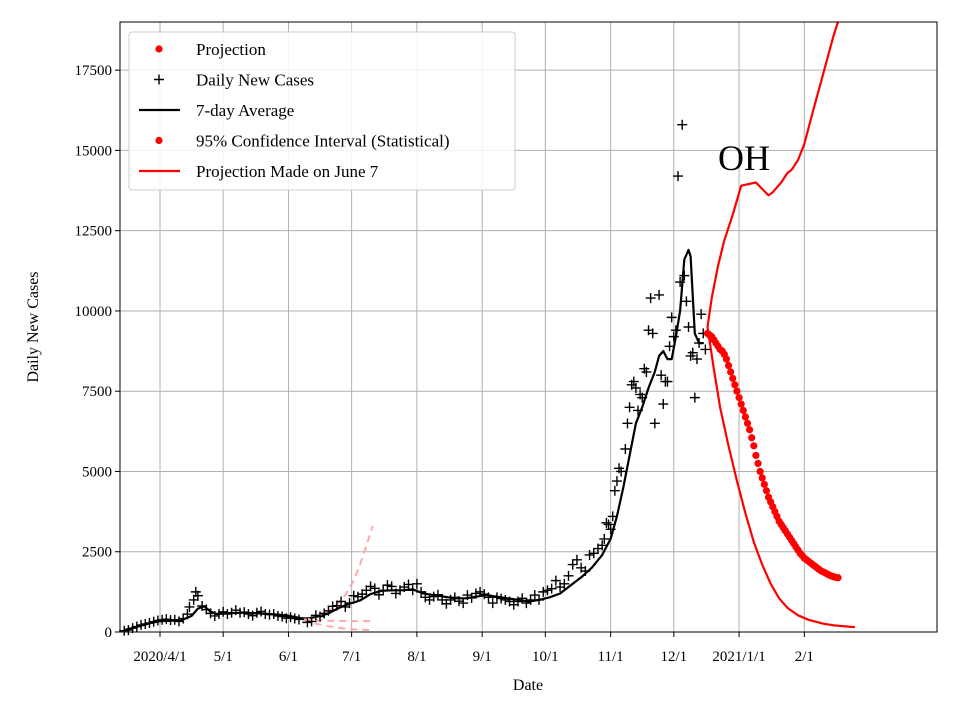 Image resolution: width=960 pixels, height=720 pixels. Describe the element at coordinates (245, 110) in the screenshot. I see `legend-label: 7-day Average` at that location.